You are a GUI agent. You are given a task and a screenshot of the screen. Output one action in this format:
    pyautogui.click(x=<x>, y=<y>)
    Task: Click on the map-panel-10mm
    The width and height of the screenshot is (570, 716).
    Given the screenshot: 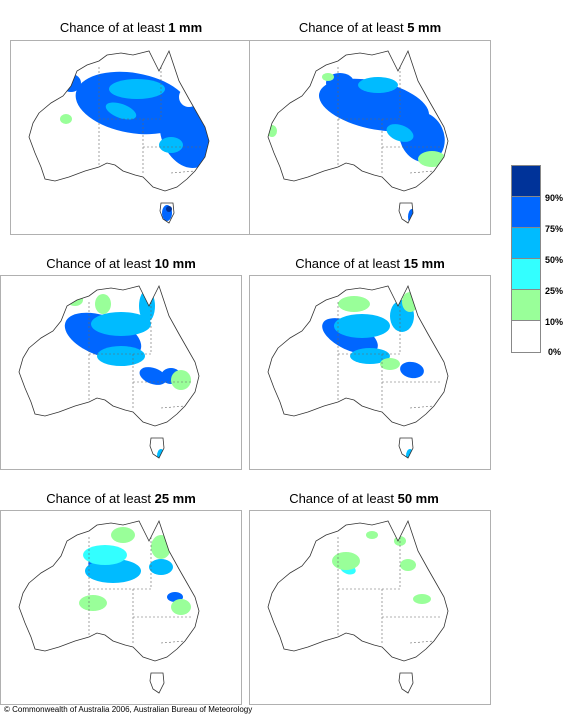 What is the action you would take?
    pyautogui.click(x=121, y=372)
    